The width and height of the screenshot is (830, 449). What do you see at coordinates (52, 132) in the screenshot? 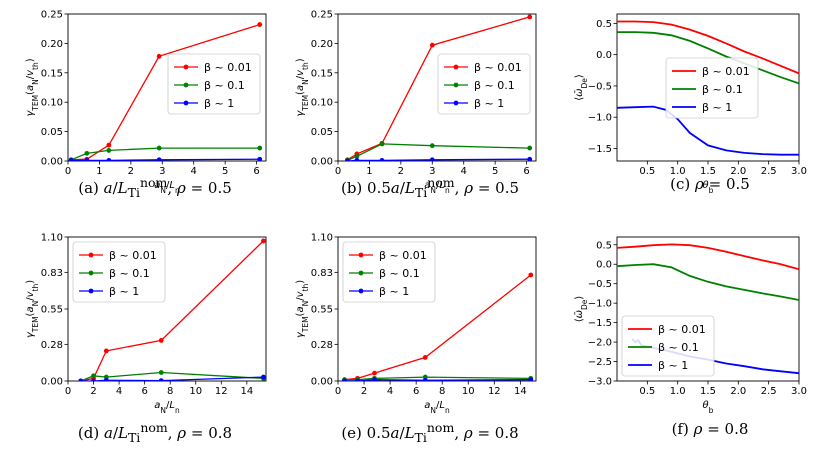
I see `y-tick-label: 0.05` at bounding box center [52, 132].